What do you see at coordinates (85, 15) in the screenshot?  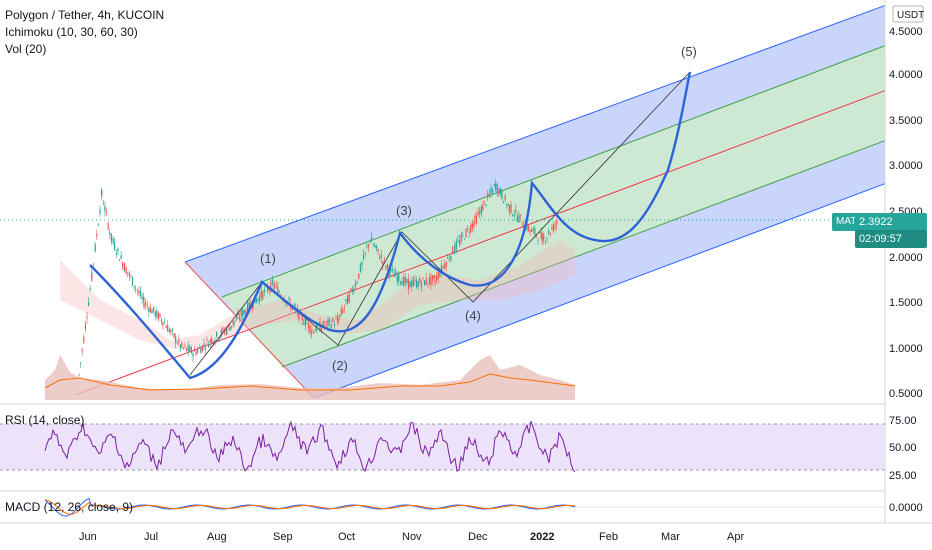 I see `symbol-title: Polygon / Tether, 4h, KUCOIN` at bounding box center [85, 15].